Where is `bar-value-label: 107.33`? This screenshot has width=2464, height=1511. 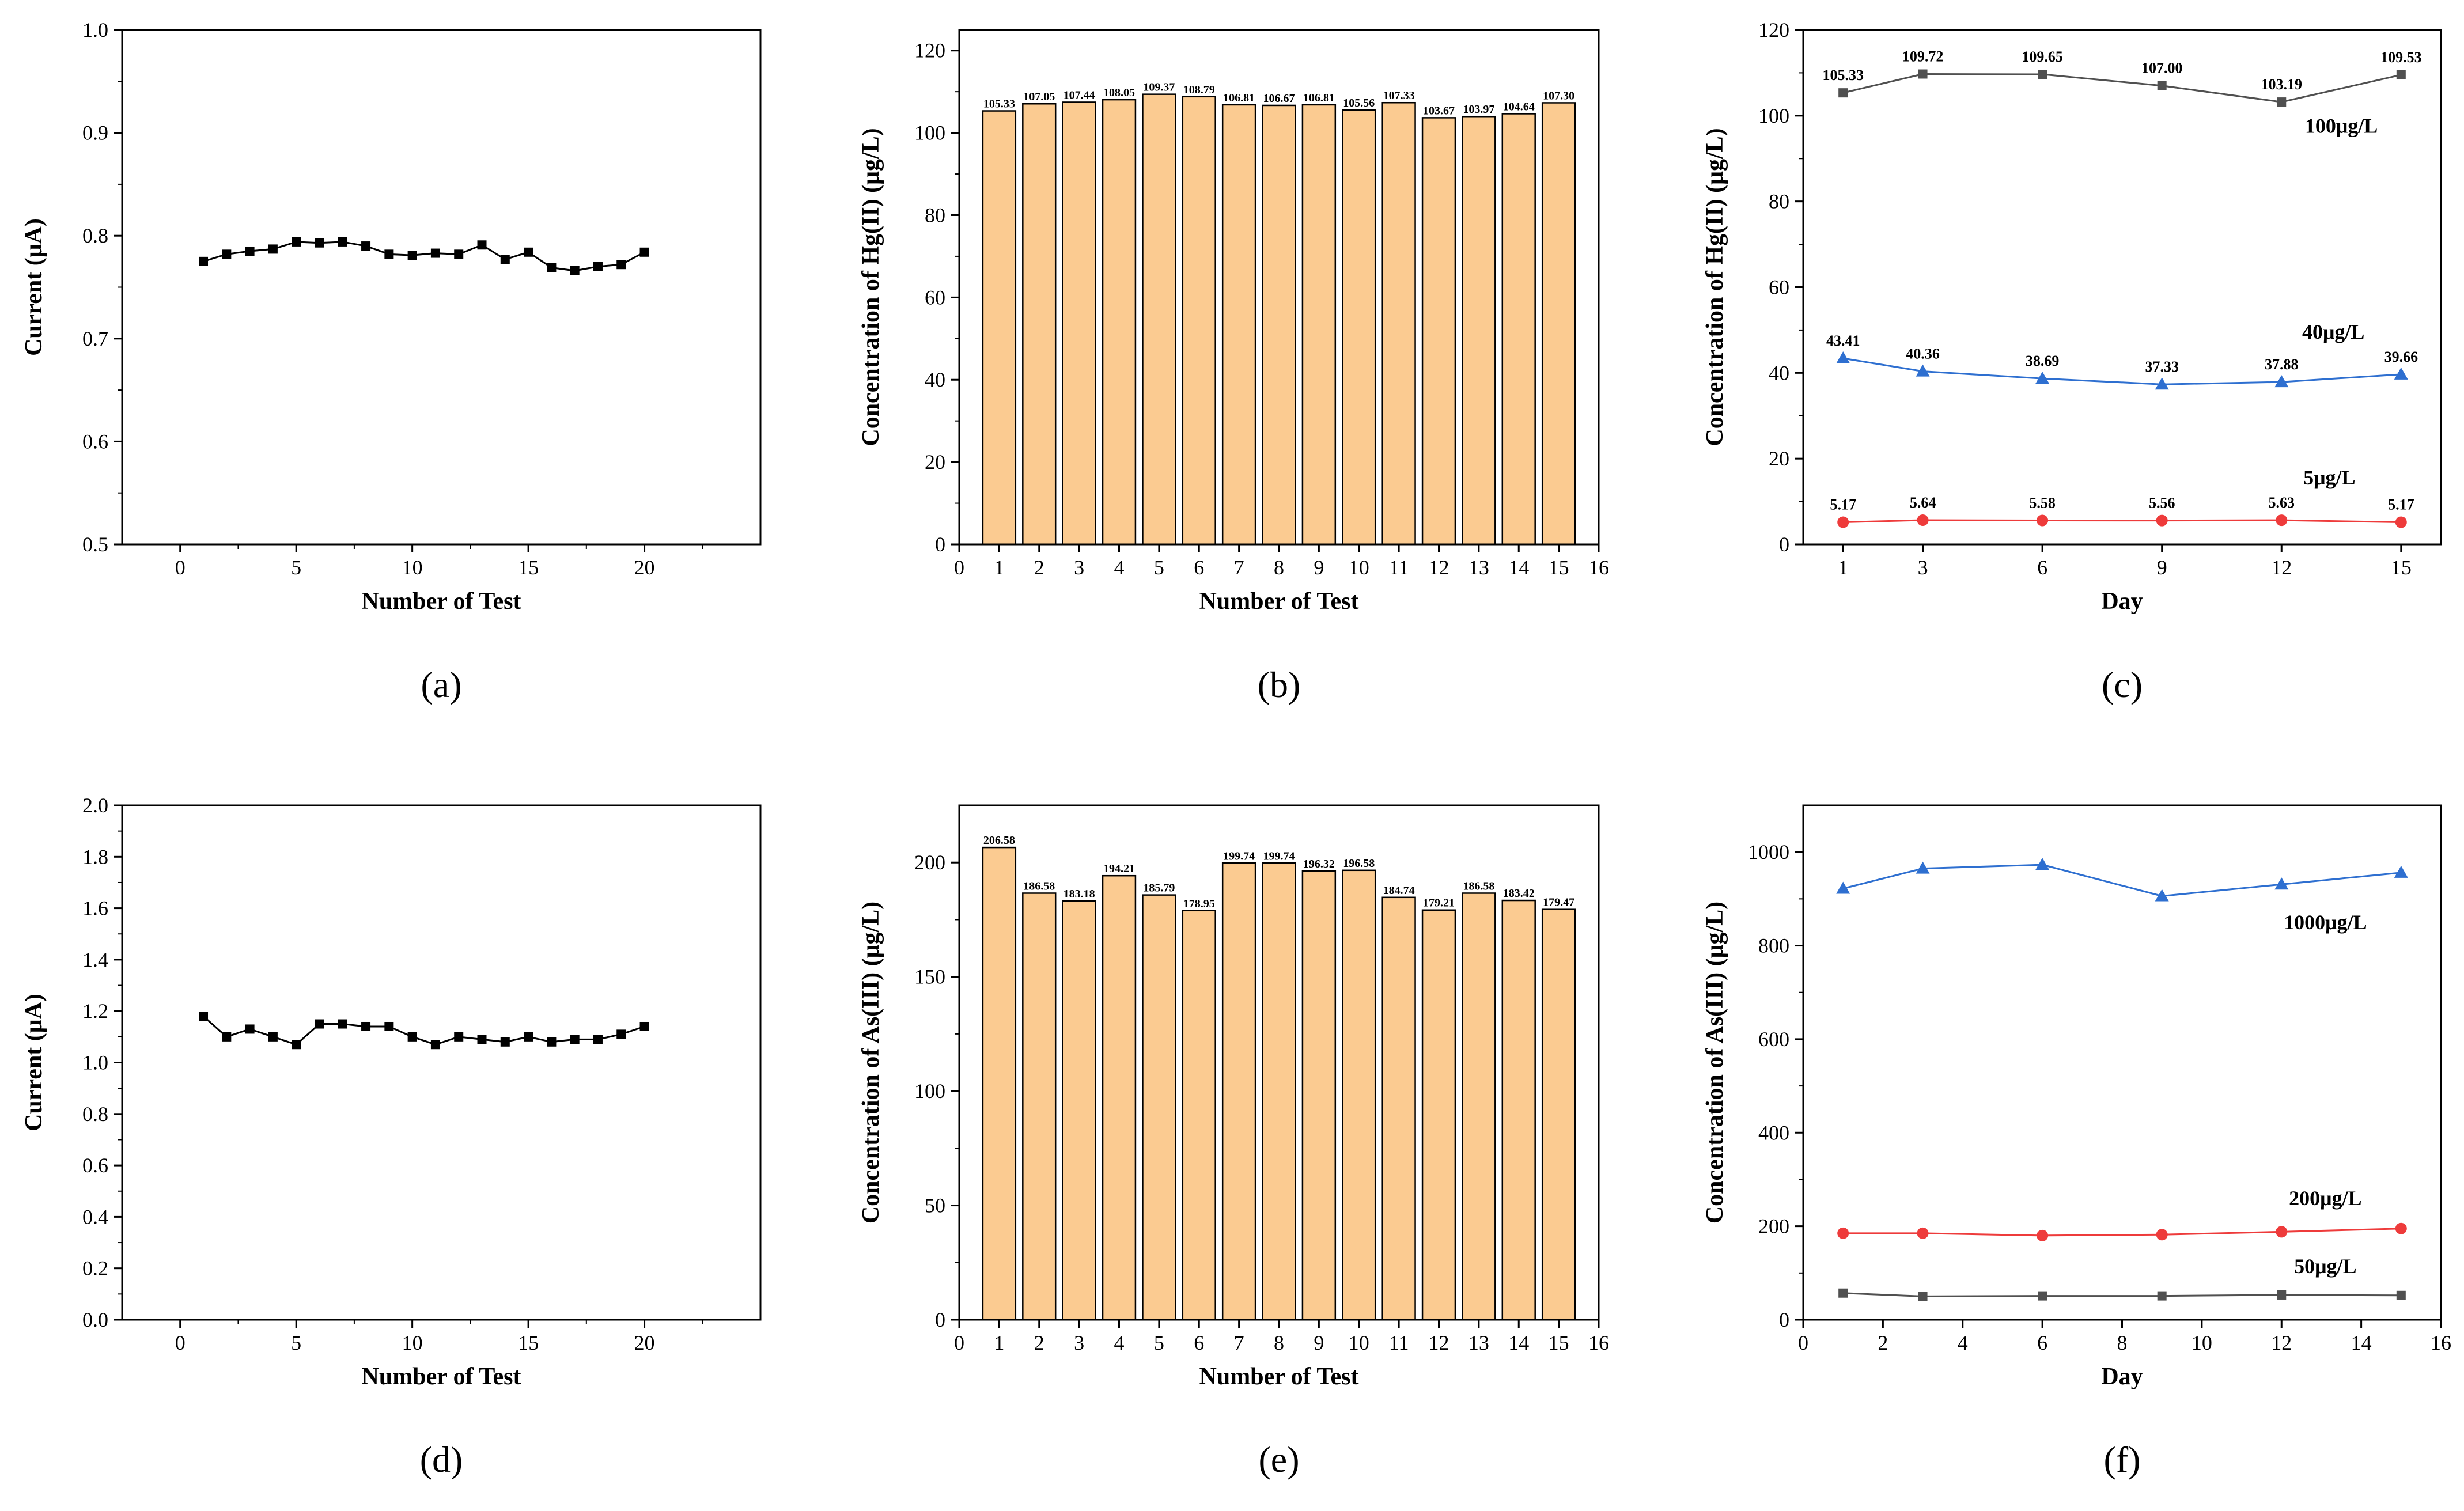 bar-value-label: 107.33 is located at coordinates (1399, 95).